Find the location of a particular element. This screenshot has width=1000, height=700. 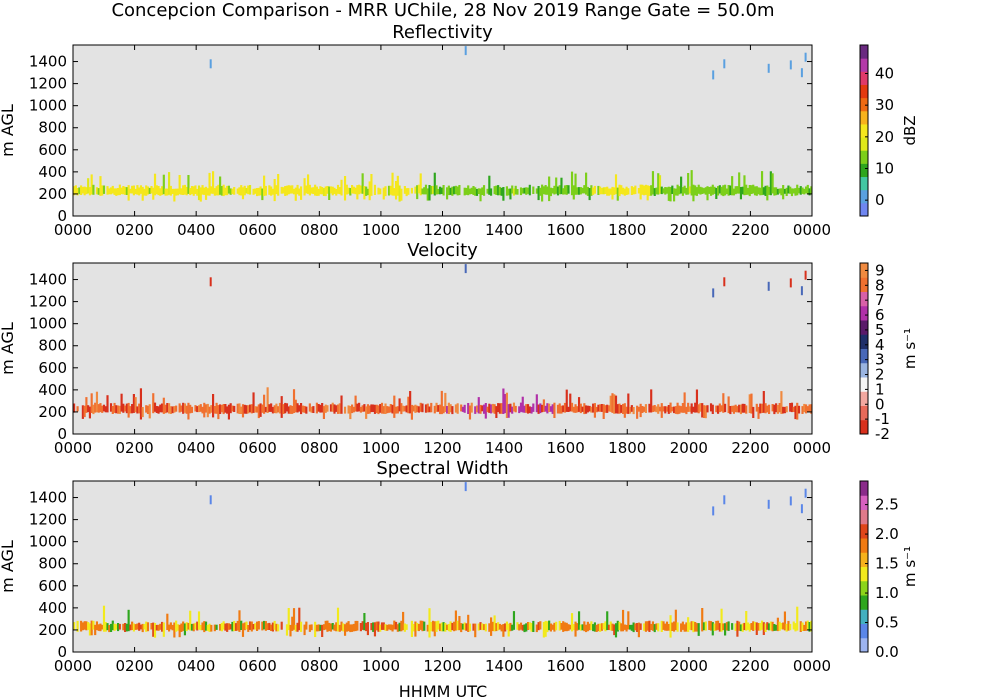

colorbar-label: m s⁻¹ is located at coordinates (910, 348).